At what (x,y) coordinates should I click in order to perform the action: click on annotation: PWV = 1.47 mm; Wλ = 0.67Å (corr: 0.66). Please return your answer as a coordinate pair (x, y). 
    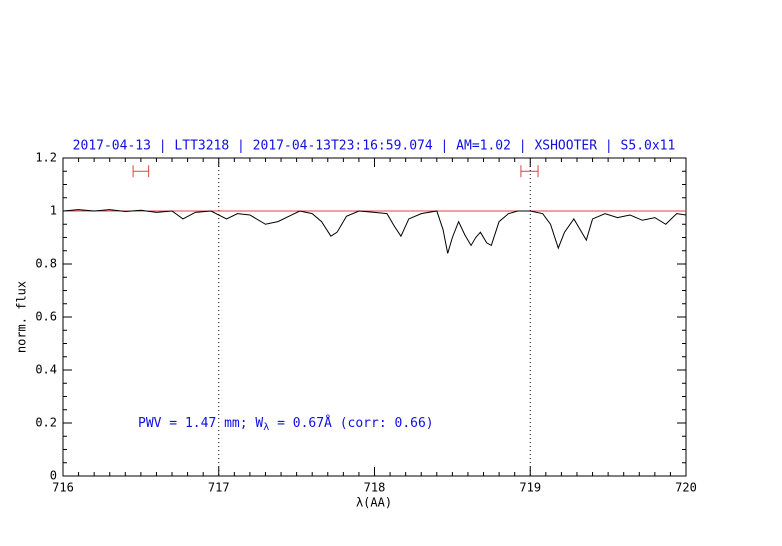
    Looking at the image, I should click on (286, 424).